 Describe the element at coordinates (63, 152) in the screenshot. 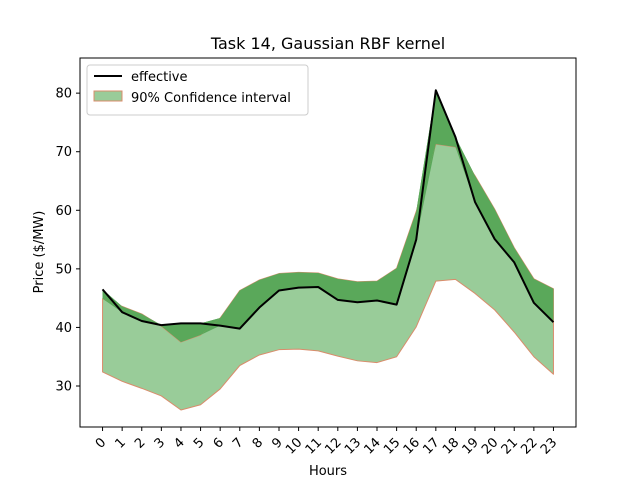

I see `y-tick-label: 70` at that location.